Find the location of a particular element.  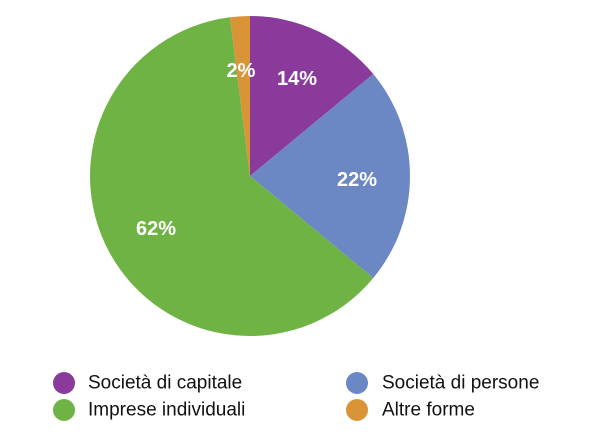

legend-label: Società di capitale is located at coordinates (165, 383).